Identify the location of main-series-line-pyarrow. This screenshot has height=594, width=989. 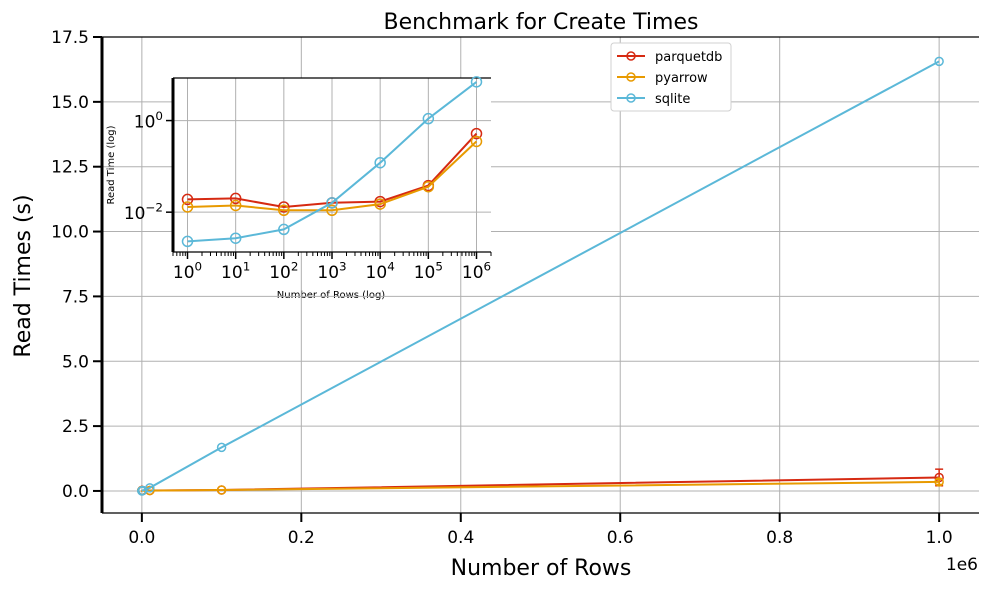
(540, 486).